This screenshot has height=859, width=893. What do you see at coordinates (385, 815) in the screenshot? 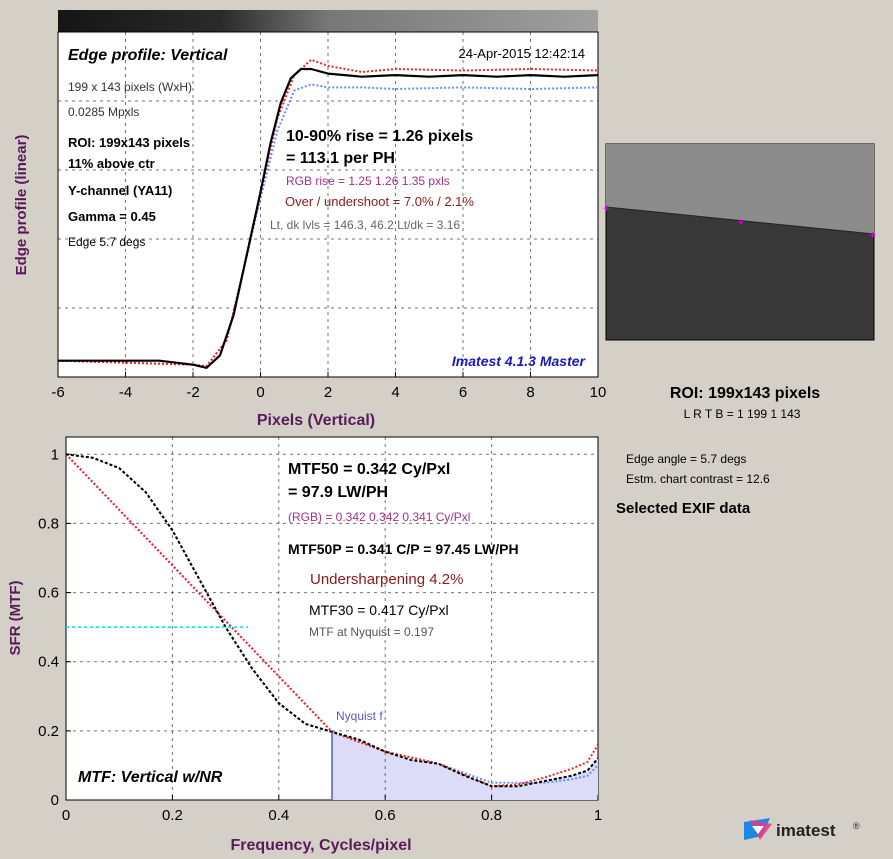
I see `mtf-x-tick-label: 0.6` at bounding box center [385, 815].